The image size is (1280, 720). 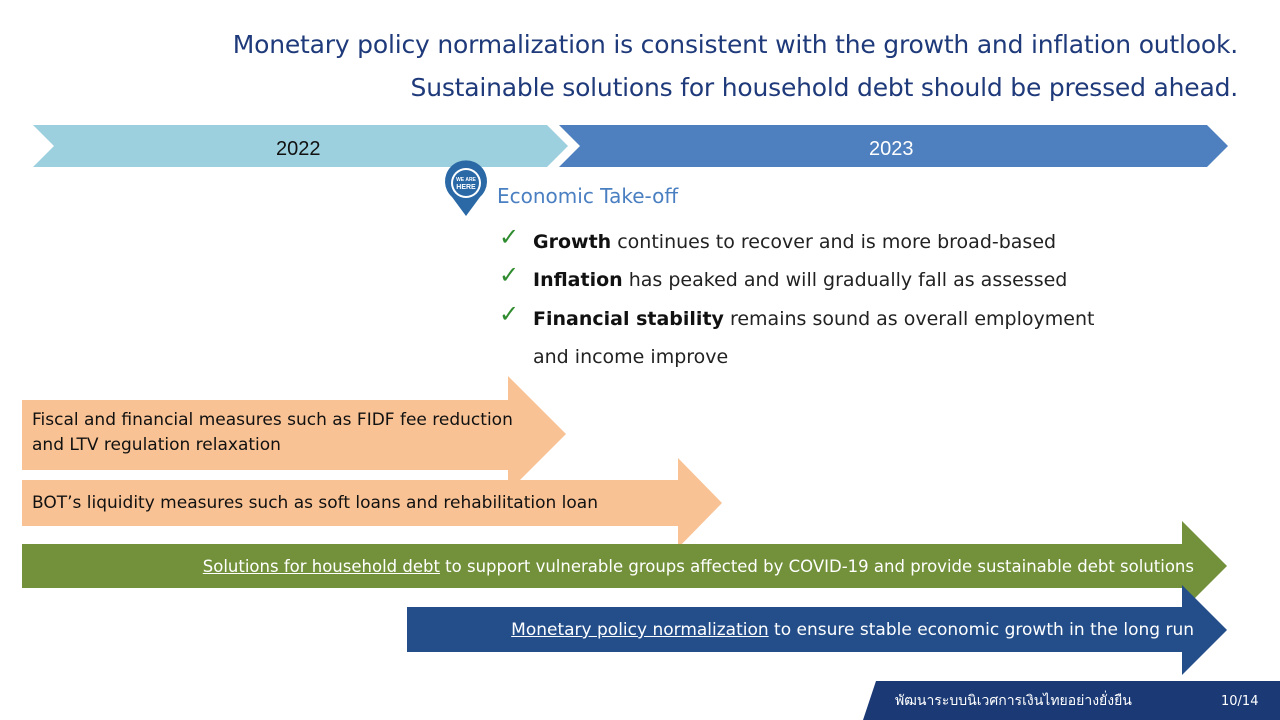 I want to click on household-debt-link: Solutions for household debt, so click(x=321, y=566).